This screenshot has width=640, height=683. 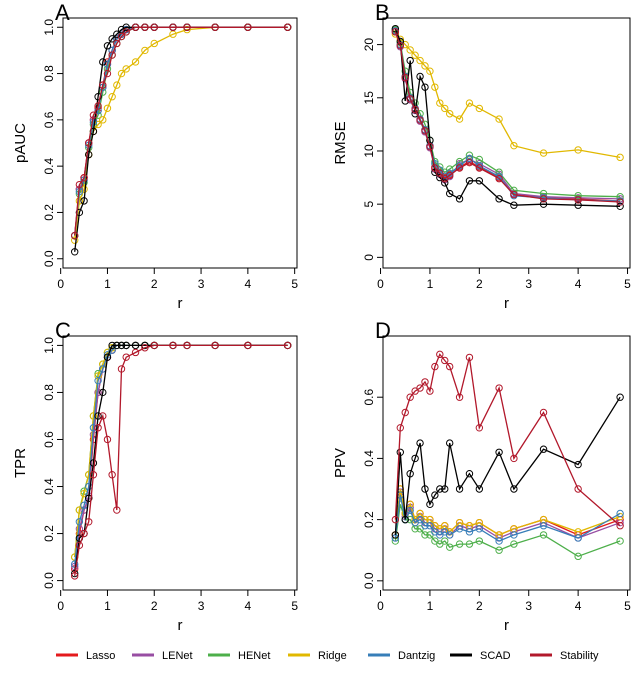 What do you see at coordinates (627, 606) in the screenshot?
I see `x-tick-label: 5` at bounding box center [627, 606].